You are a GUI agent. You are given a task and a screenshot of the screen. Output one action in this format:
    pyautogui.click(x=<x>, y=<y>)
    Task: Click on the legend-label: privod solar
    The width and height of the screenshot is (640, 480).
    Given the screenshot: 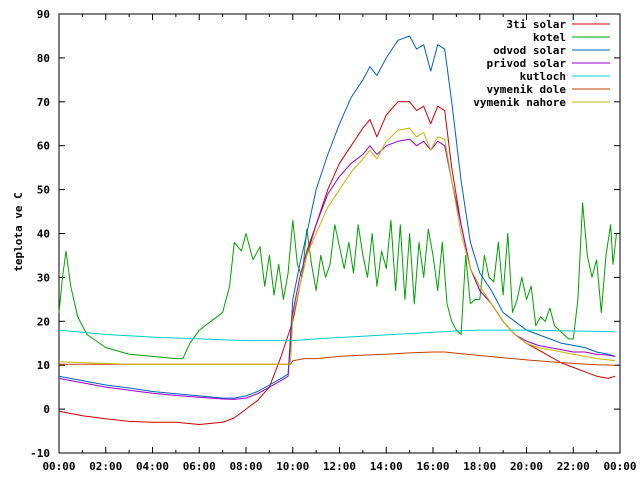 What is the action you would take?
    pyautogui.click(x=527, y=63)
    